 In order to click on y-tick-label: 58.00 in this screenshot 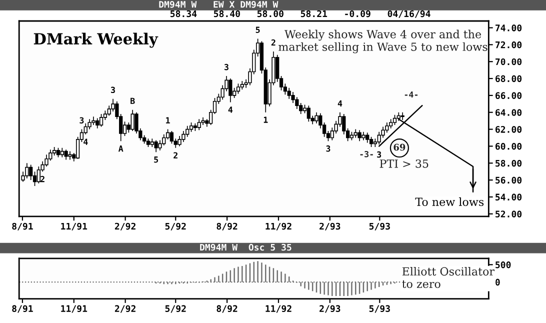, I will do `click(509, 163)`.